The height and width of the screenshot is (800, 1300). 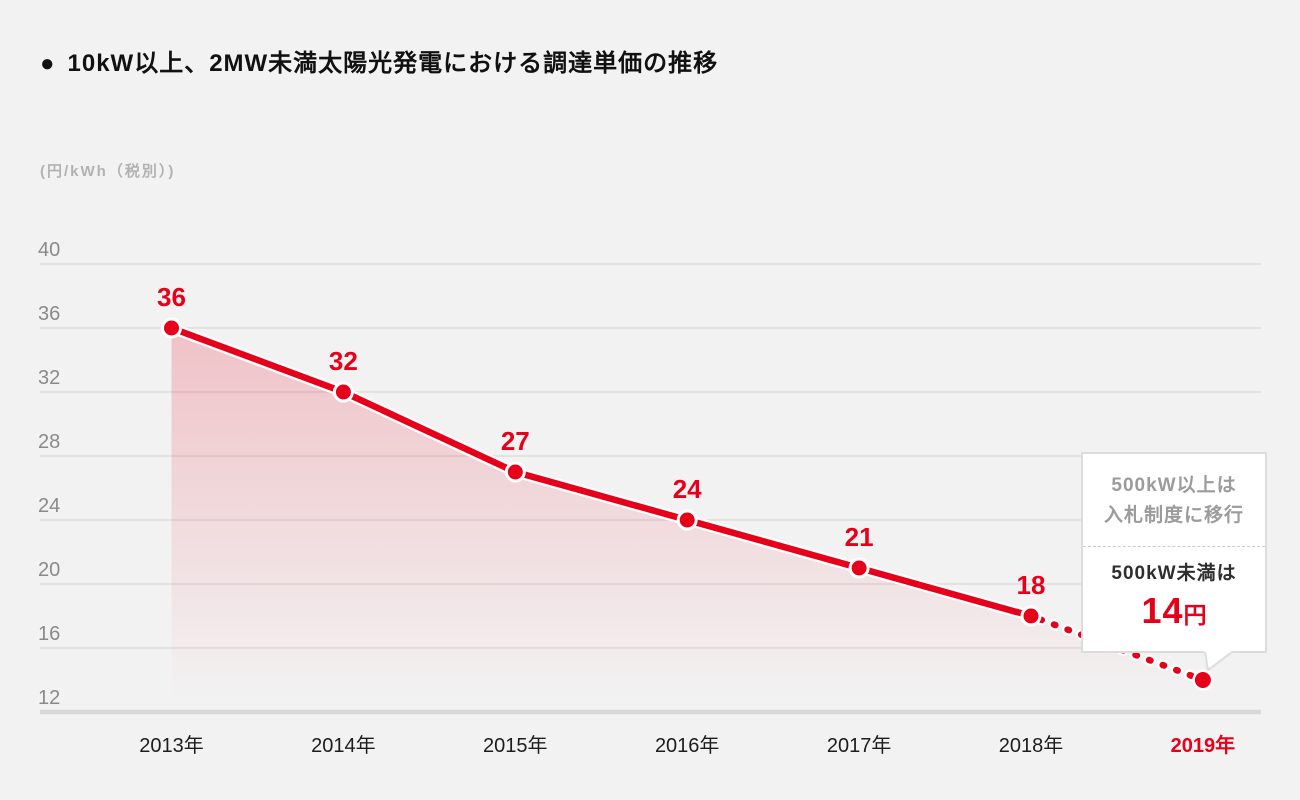 I want to click on price-line-dotted, so click(x=1117, y=648).